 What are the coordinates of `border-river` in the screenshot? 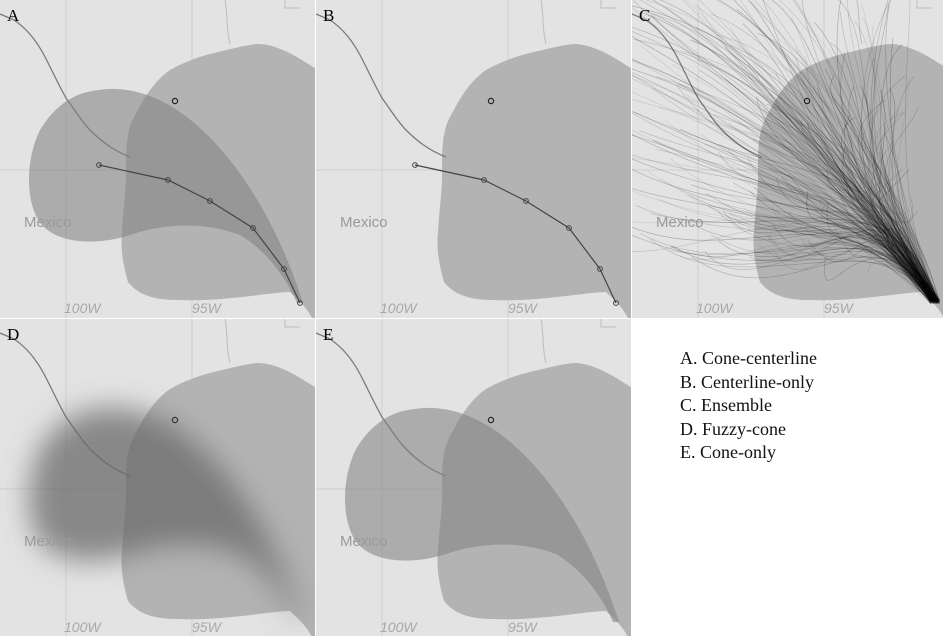 It's located at (381, 85).